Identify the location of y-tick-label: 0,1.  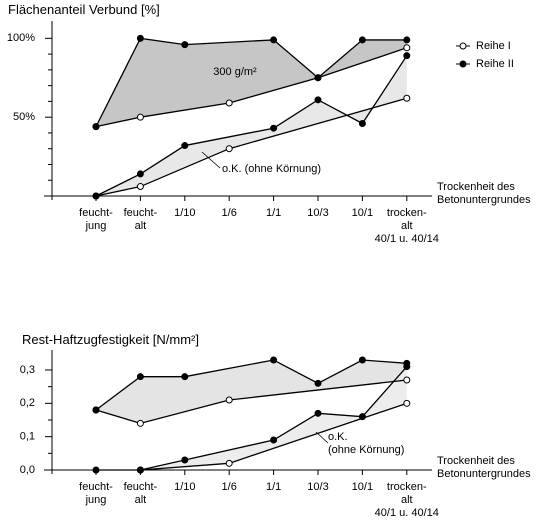
(27, 437).